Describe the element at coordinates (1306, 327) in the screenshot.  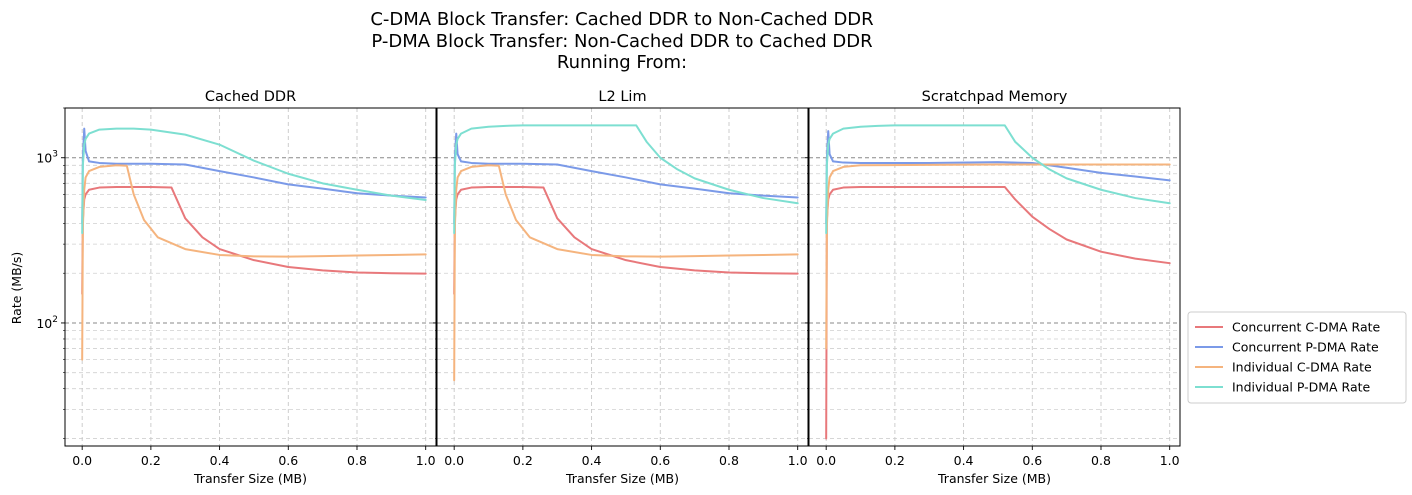
I see `legend-label: Concurrent C-DMA Rate` at that location.